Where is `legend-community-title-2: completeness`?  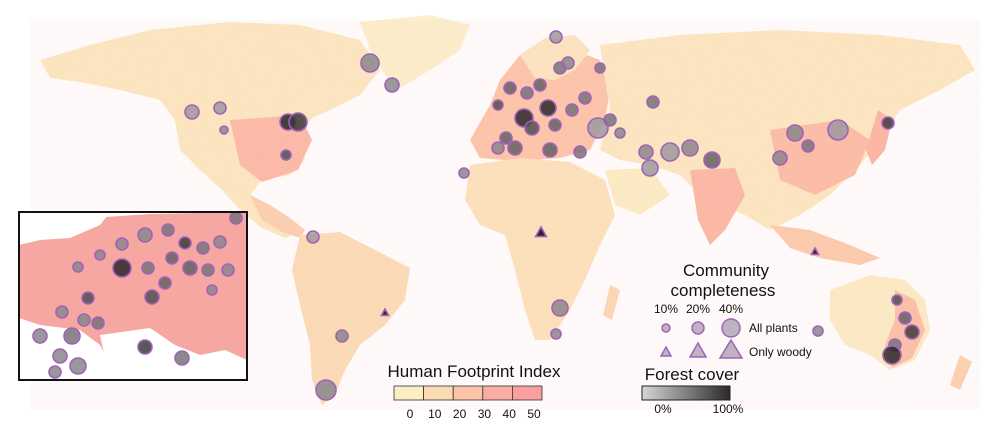 legend-community-title-2: completeness is located at coordinates (723, 290).